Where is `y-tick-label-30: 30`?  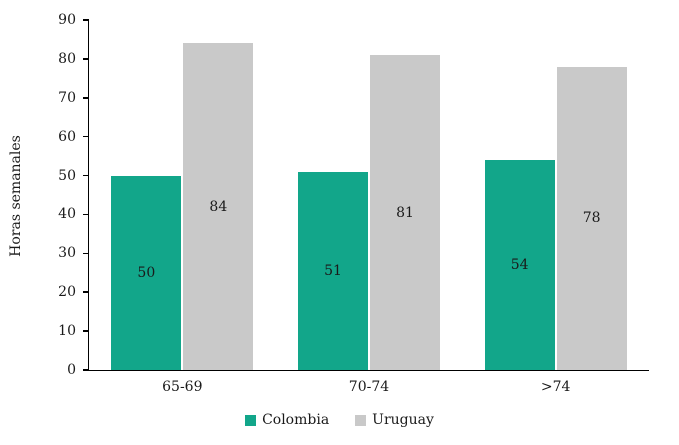 y-tick-label-30: 30 is located at coordinates (67, 253).